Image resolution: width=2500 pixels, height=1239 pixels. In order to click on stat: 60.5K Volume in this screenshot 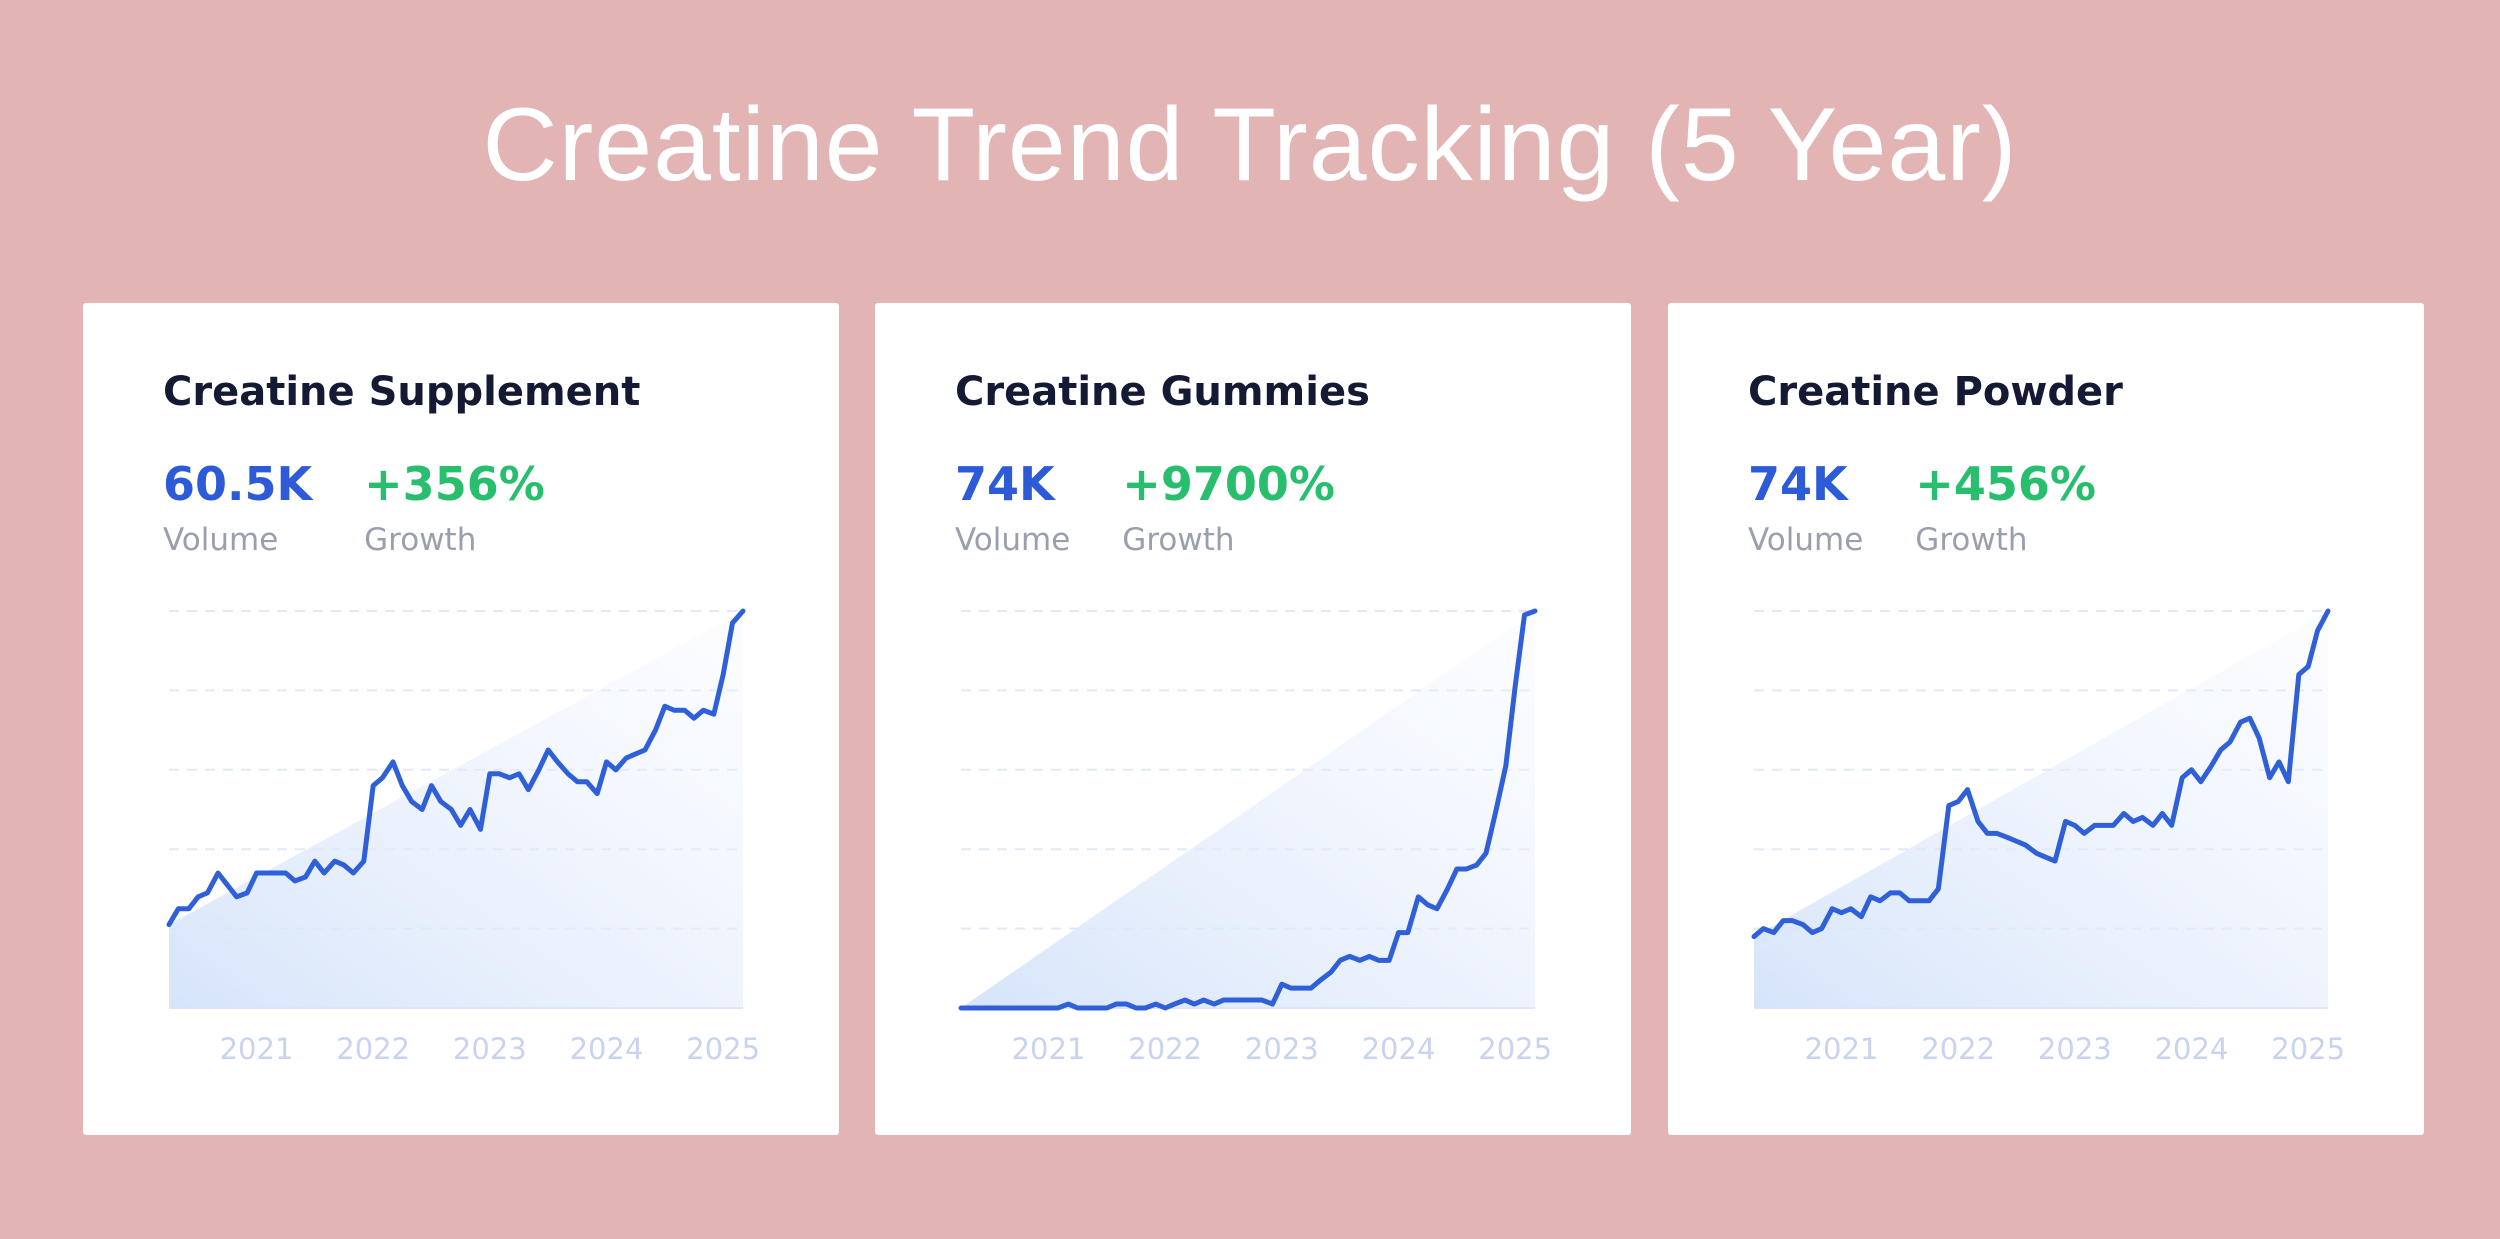, I will do `click(237, 509)`.